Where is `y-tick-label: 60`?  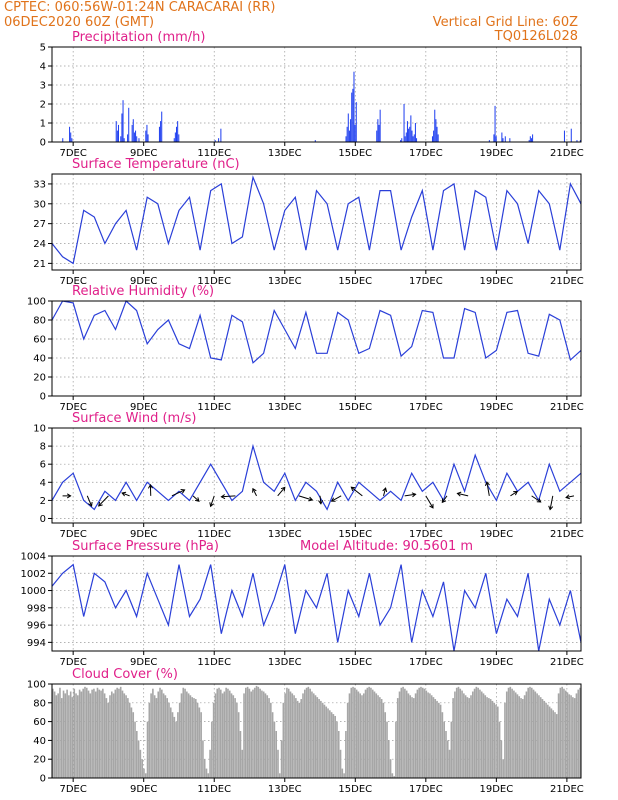
y-tick-label: 60 is located at coordinates (39, 340).